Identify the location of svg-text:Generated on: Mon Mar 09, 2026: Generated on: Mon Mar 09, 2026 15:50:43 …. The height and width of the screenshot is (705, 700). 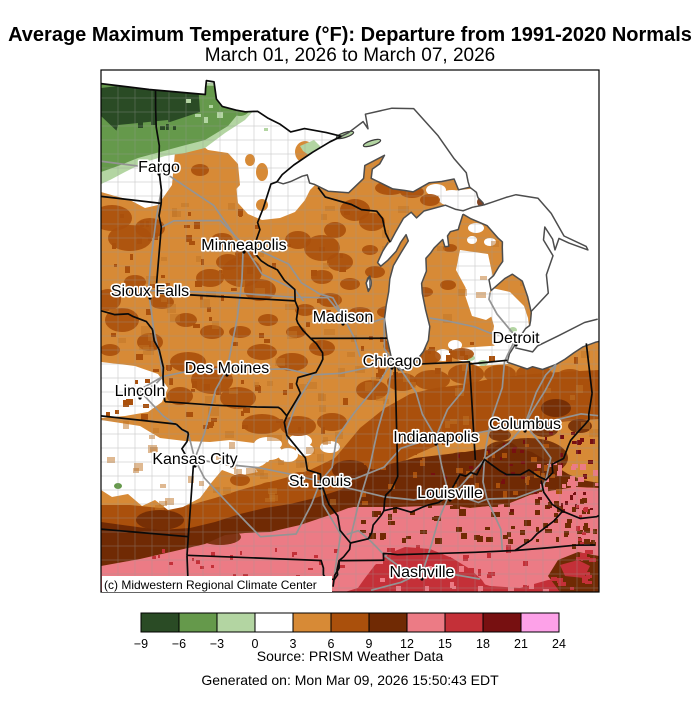
(350, 680).